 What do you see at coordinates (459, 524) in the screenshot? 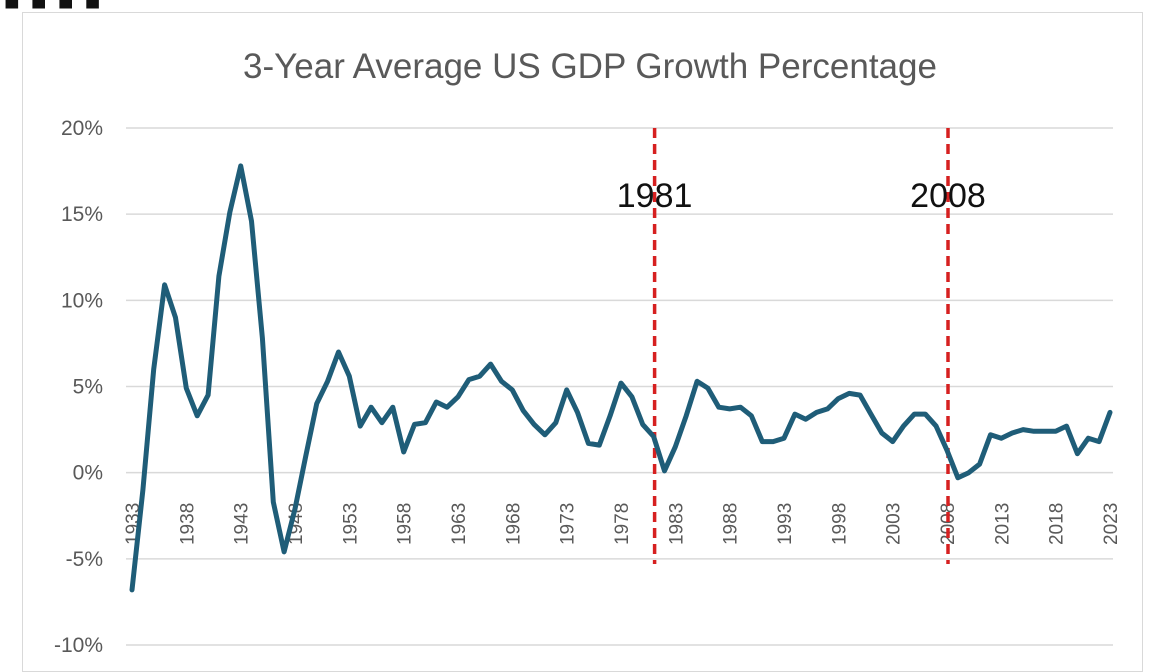
I see `x-tick-label: 1963` at bounding box center [459, 524].